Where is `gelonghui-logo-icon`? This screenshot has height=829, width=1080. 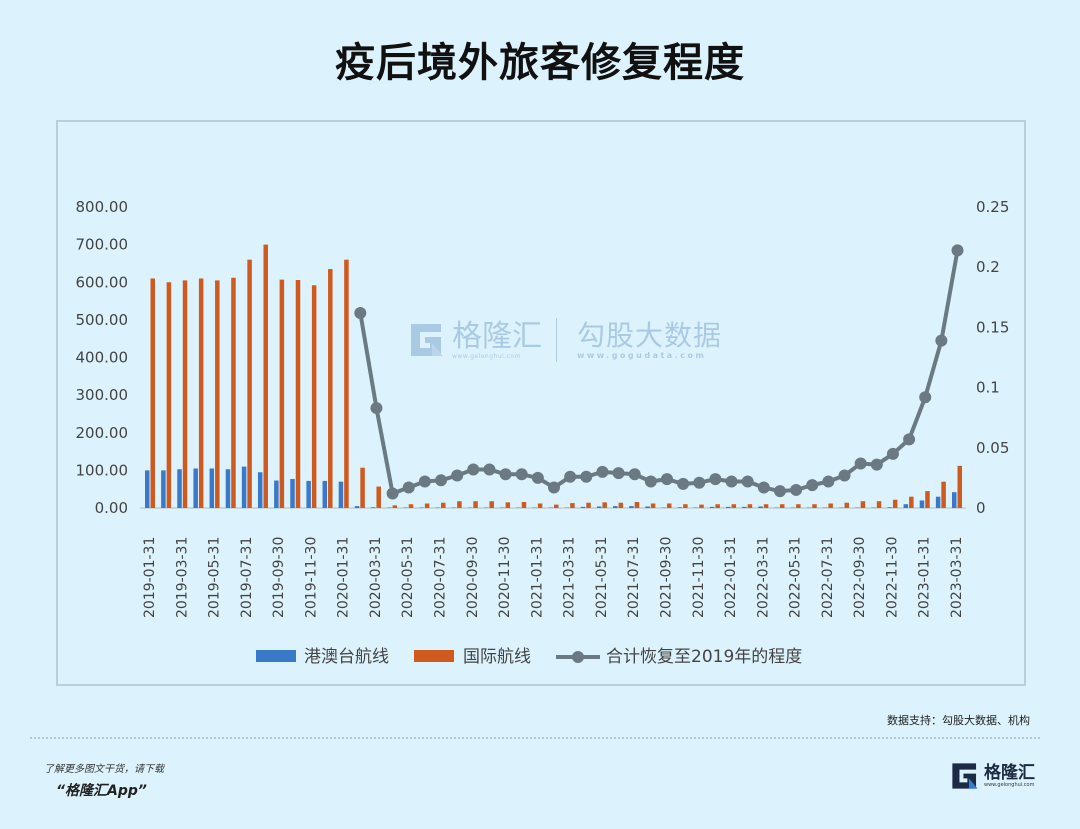 gelonghui-logo-icon is located at coordinates (427, 340).